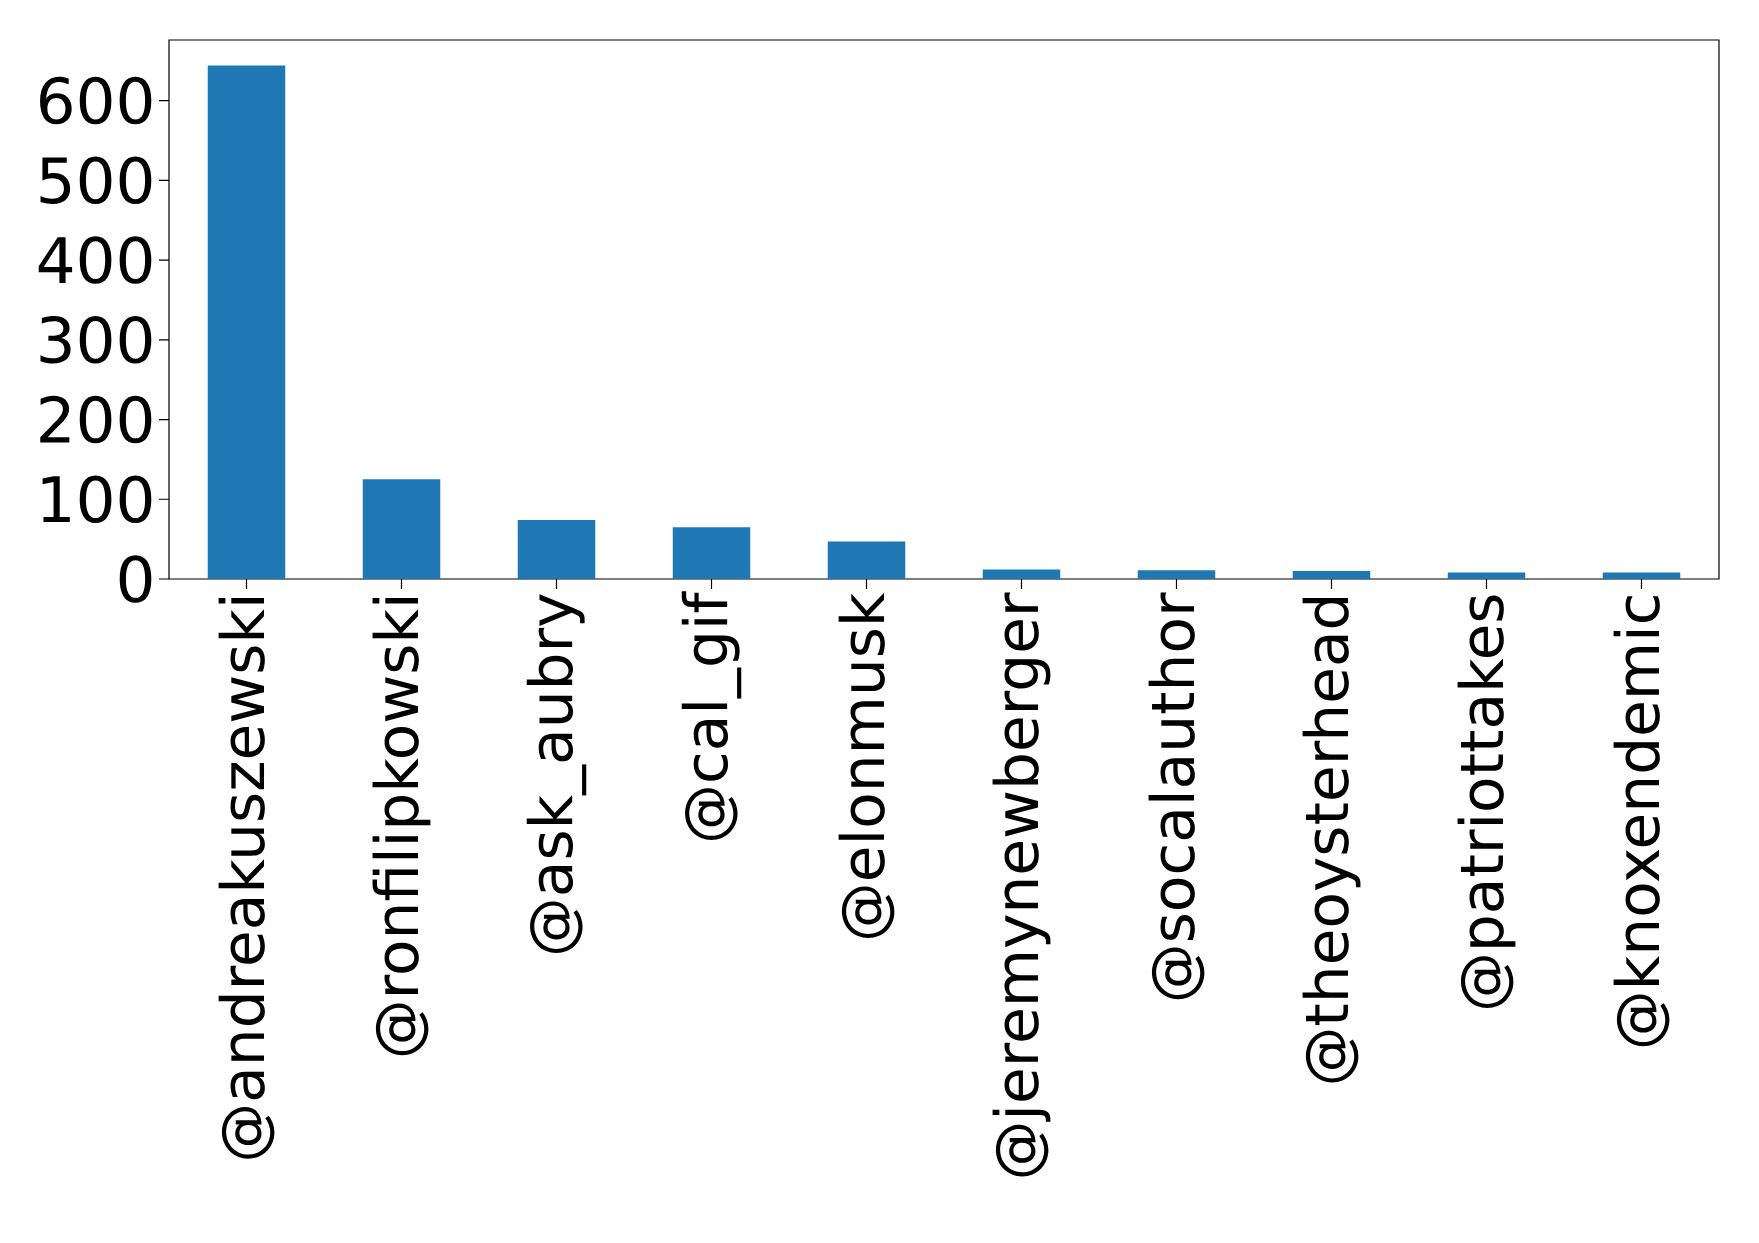 The height and width of the screenshot is (1243, 1759). What do you see at coordinates (711, 715) in the screenshot?
I see `x-tick-label: @cal_gif` at bounding box center [711, 715].